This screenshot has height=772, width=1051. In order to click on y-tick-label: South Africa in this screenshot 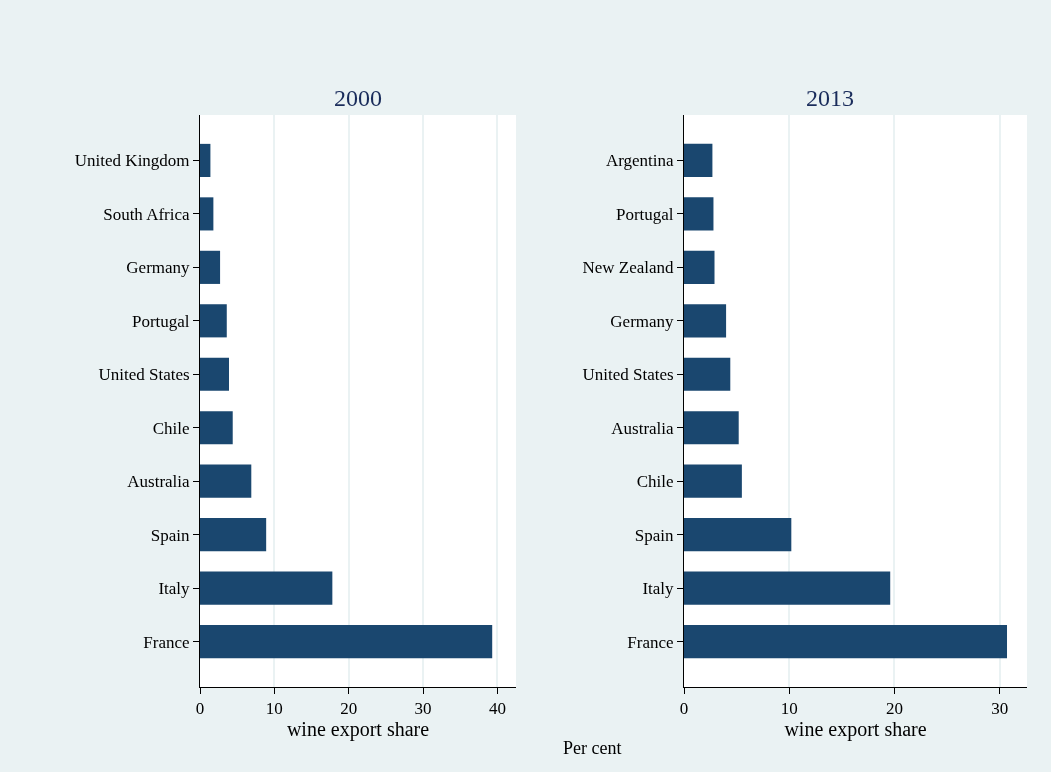, I will do `click(147, 214)`.